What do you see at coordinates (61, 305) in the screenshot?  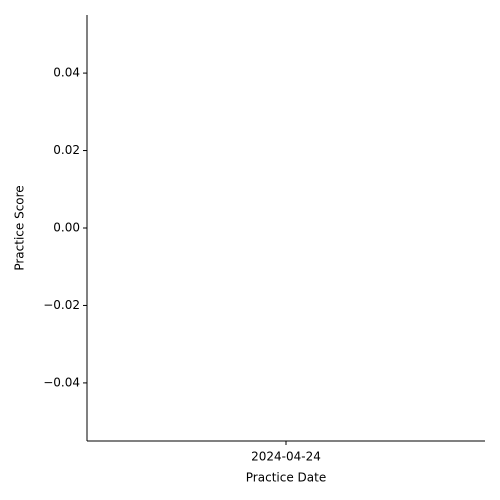 I see `y-tick-label: −0.02` at bounding box center [61, 305].